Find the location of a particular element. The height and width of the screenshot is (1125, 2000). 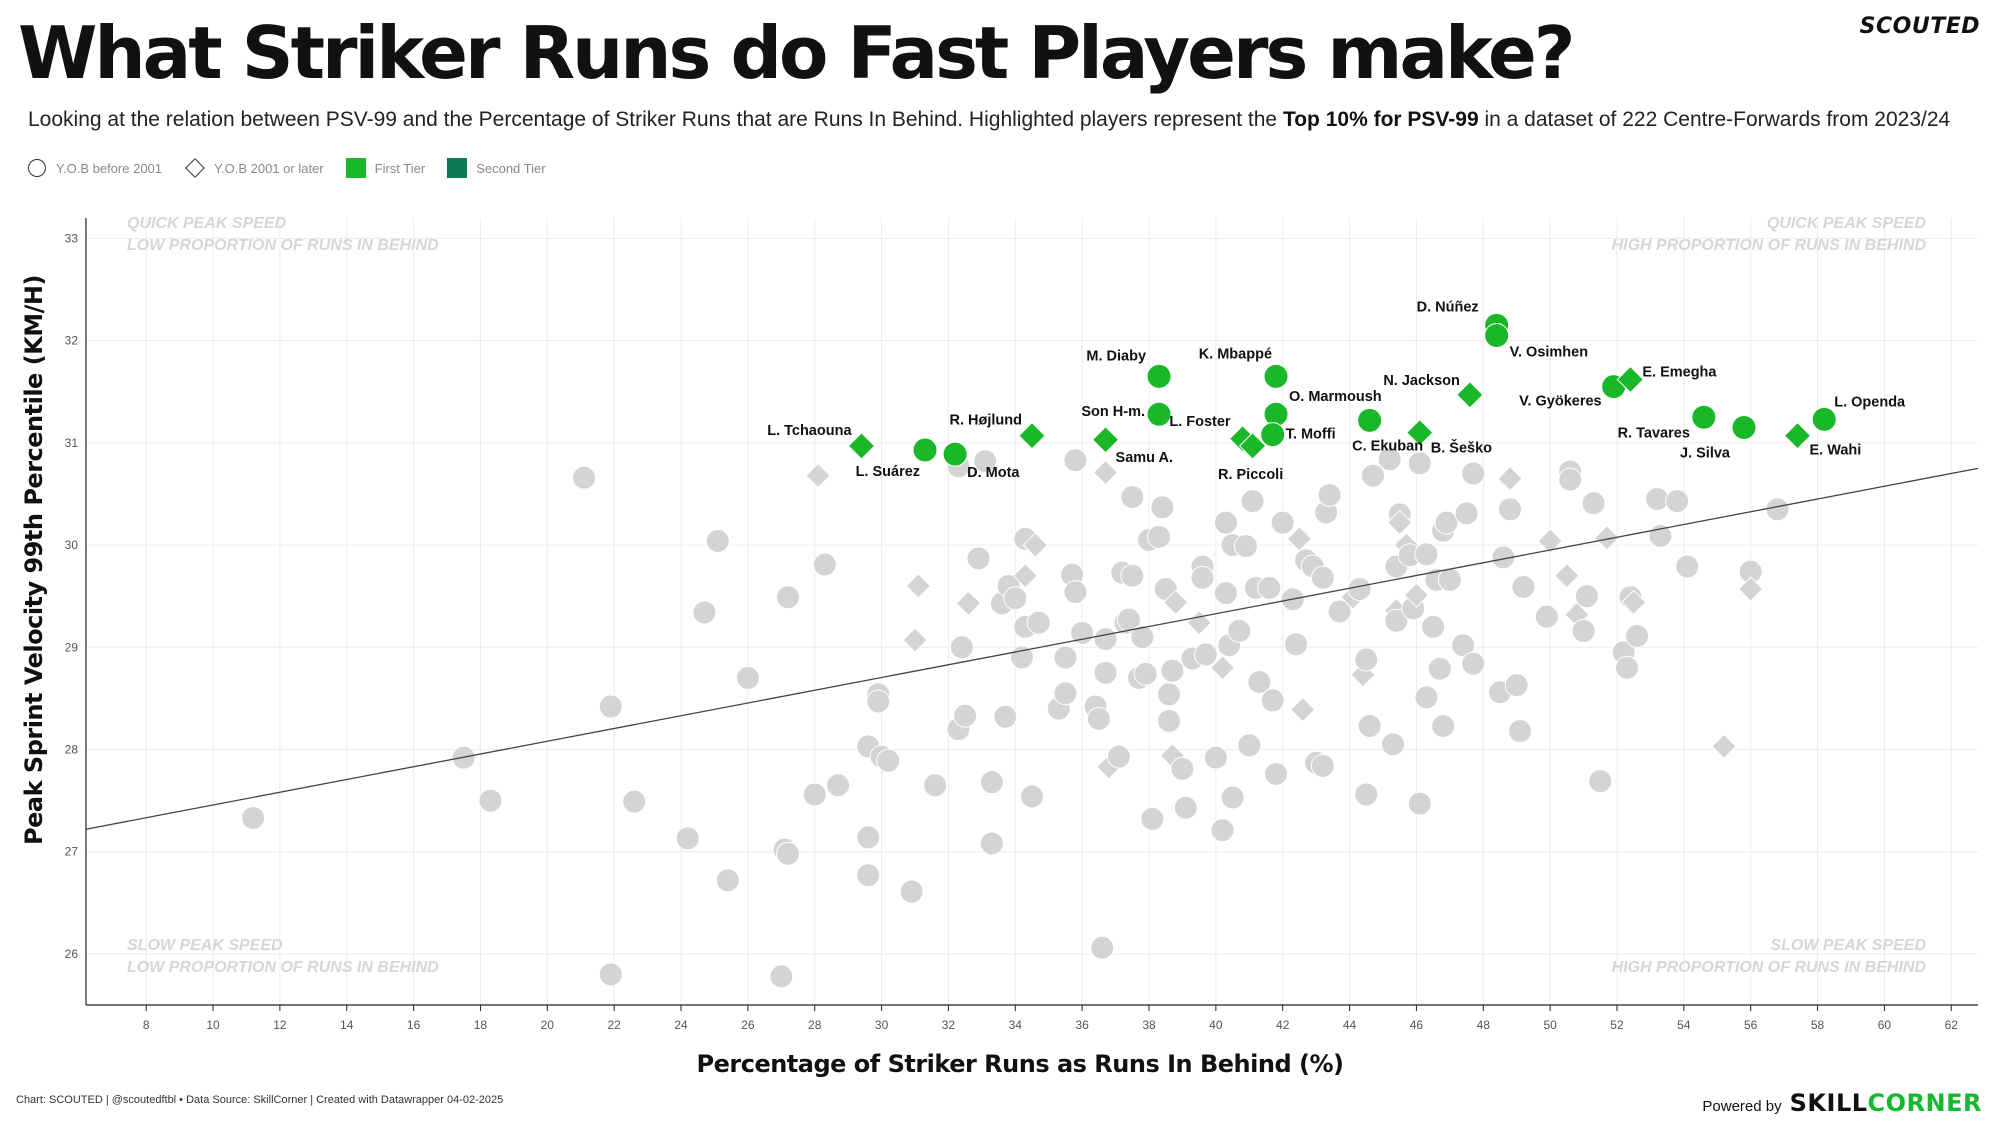

legend-second-tier-item: Second Tier is located at coordinates (496, 168).